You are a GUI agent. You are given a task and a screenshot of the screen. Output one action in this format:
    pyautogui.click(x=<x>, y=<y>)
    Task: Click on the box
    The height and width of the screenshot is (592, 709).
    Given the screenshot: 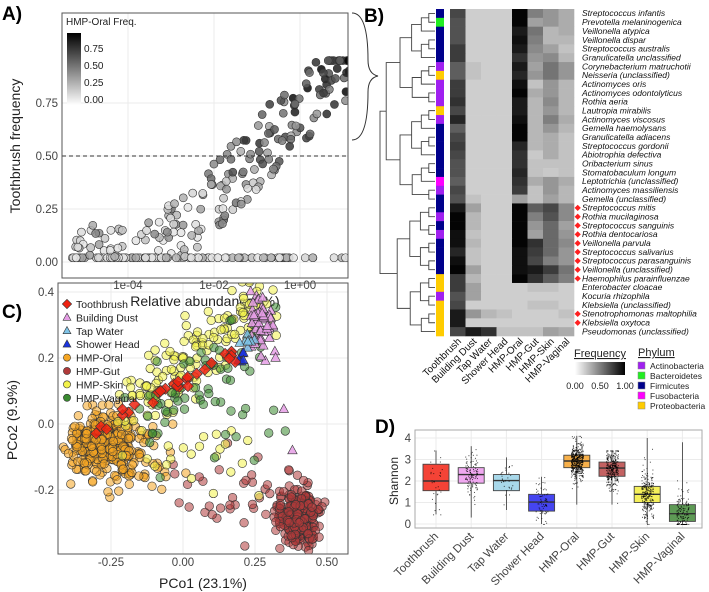 What is the action you would take?
    pyautogui.click(x=436, y=477)
    